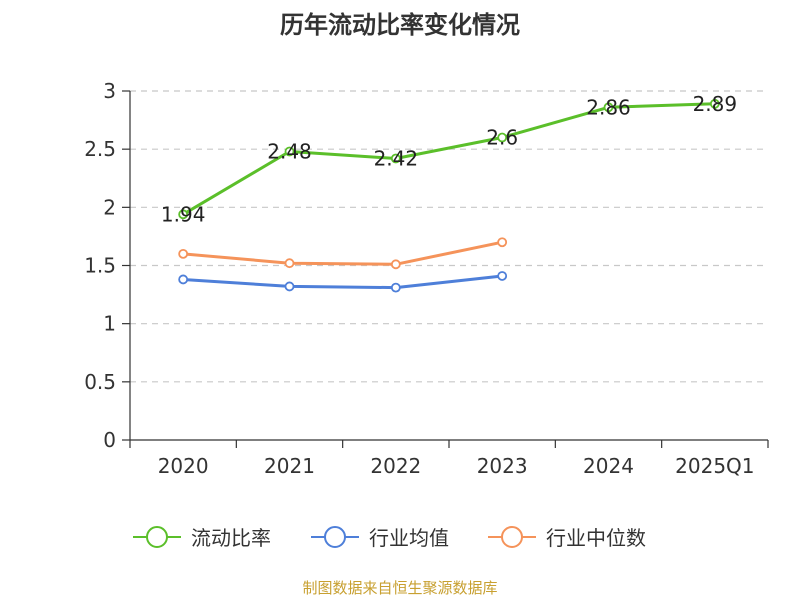 The height and width of the screenshot is (600, 800). I want to click on data-label: 2.89, so click(715, 104).